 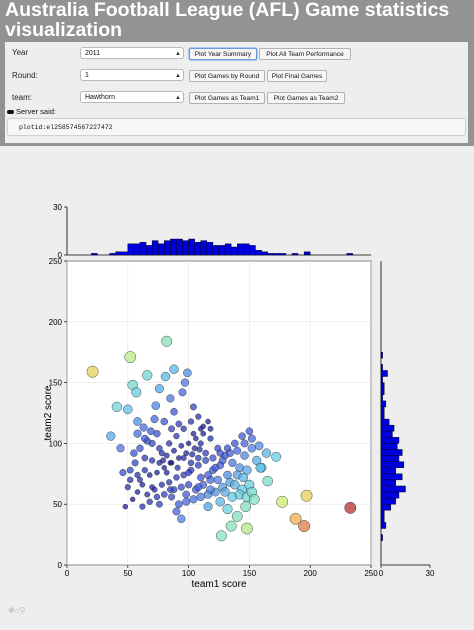 I want to click on round-select: 1 ▲︎, so click(x=132, y=75).